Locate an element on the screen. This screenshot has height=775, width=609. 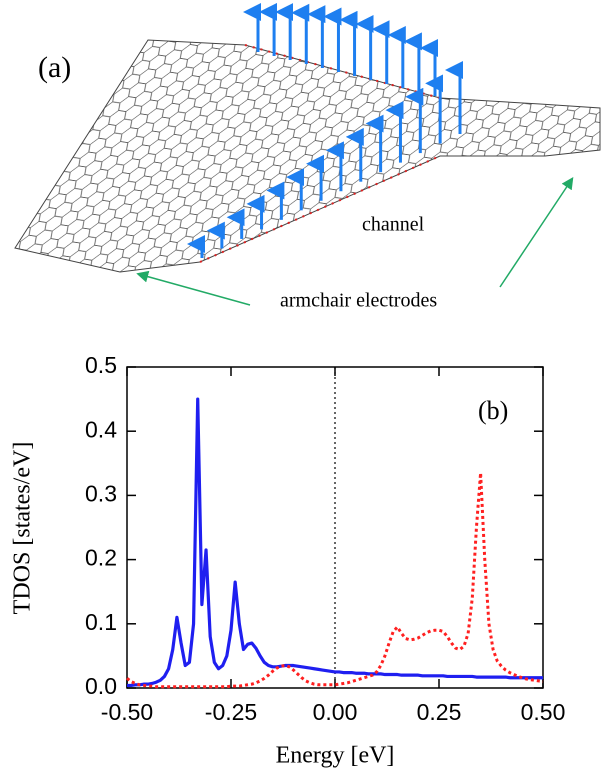
y-tick-label: 0.5 is located at coordinates (101, 365).